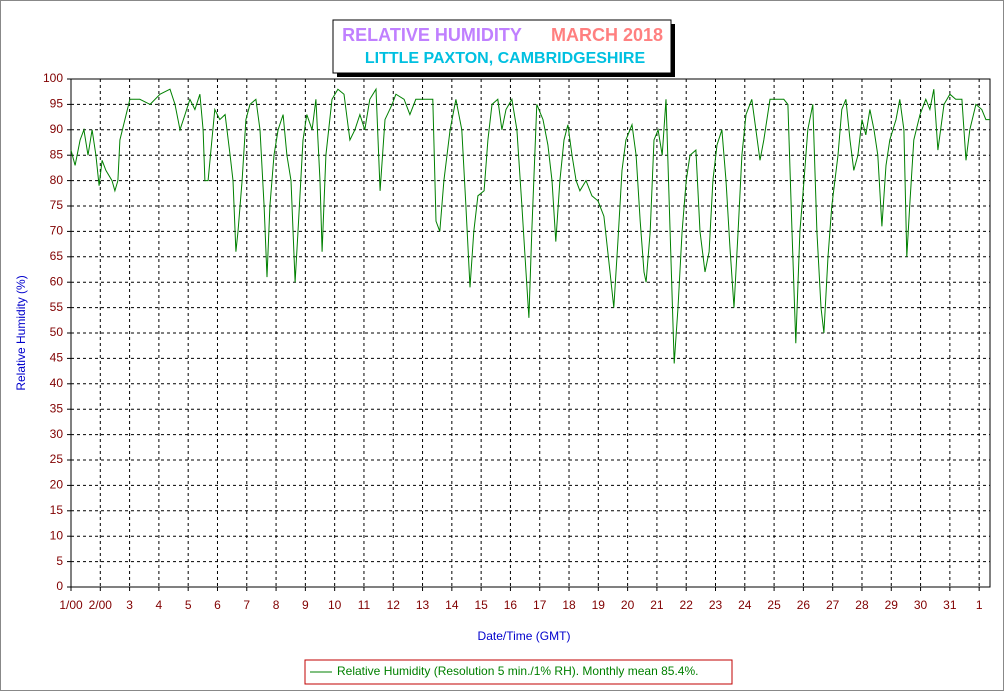  Describe the element at coordinates (335, 605) in the screenshot. I see `x-tick-label: 10` at that location.